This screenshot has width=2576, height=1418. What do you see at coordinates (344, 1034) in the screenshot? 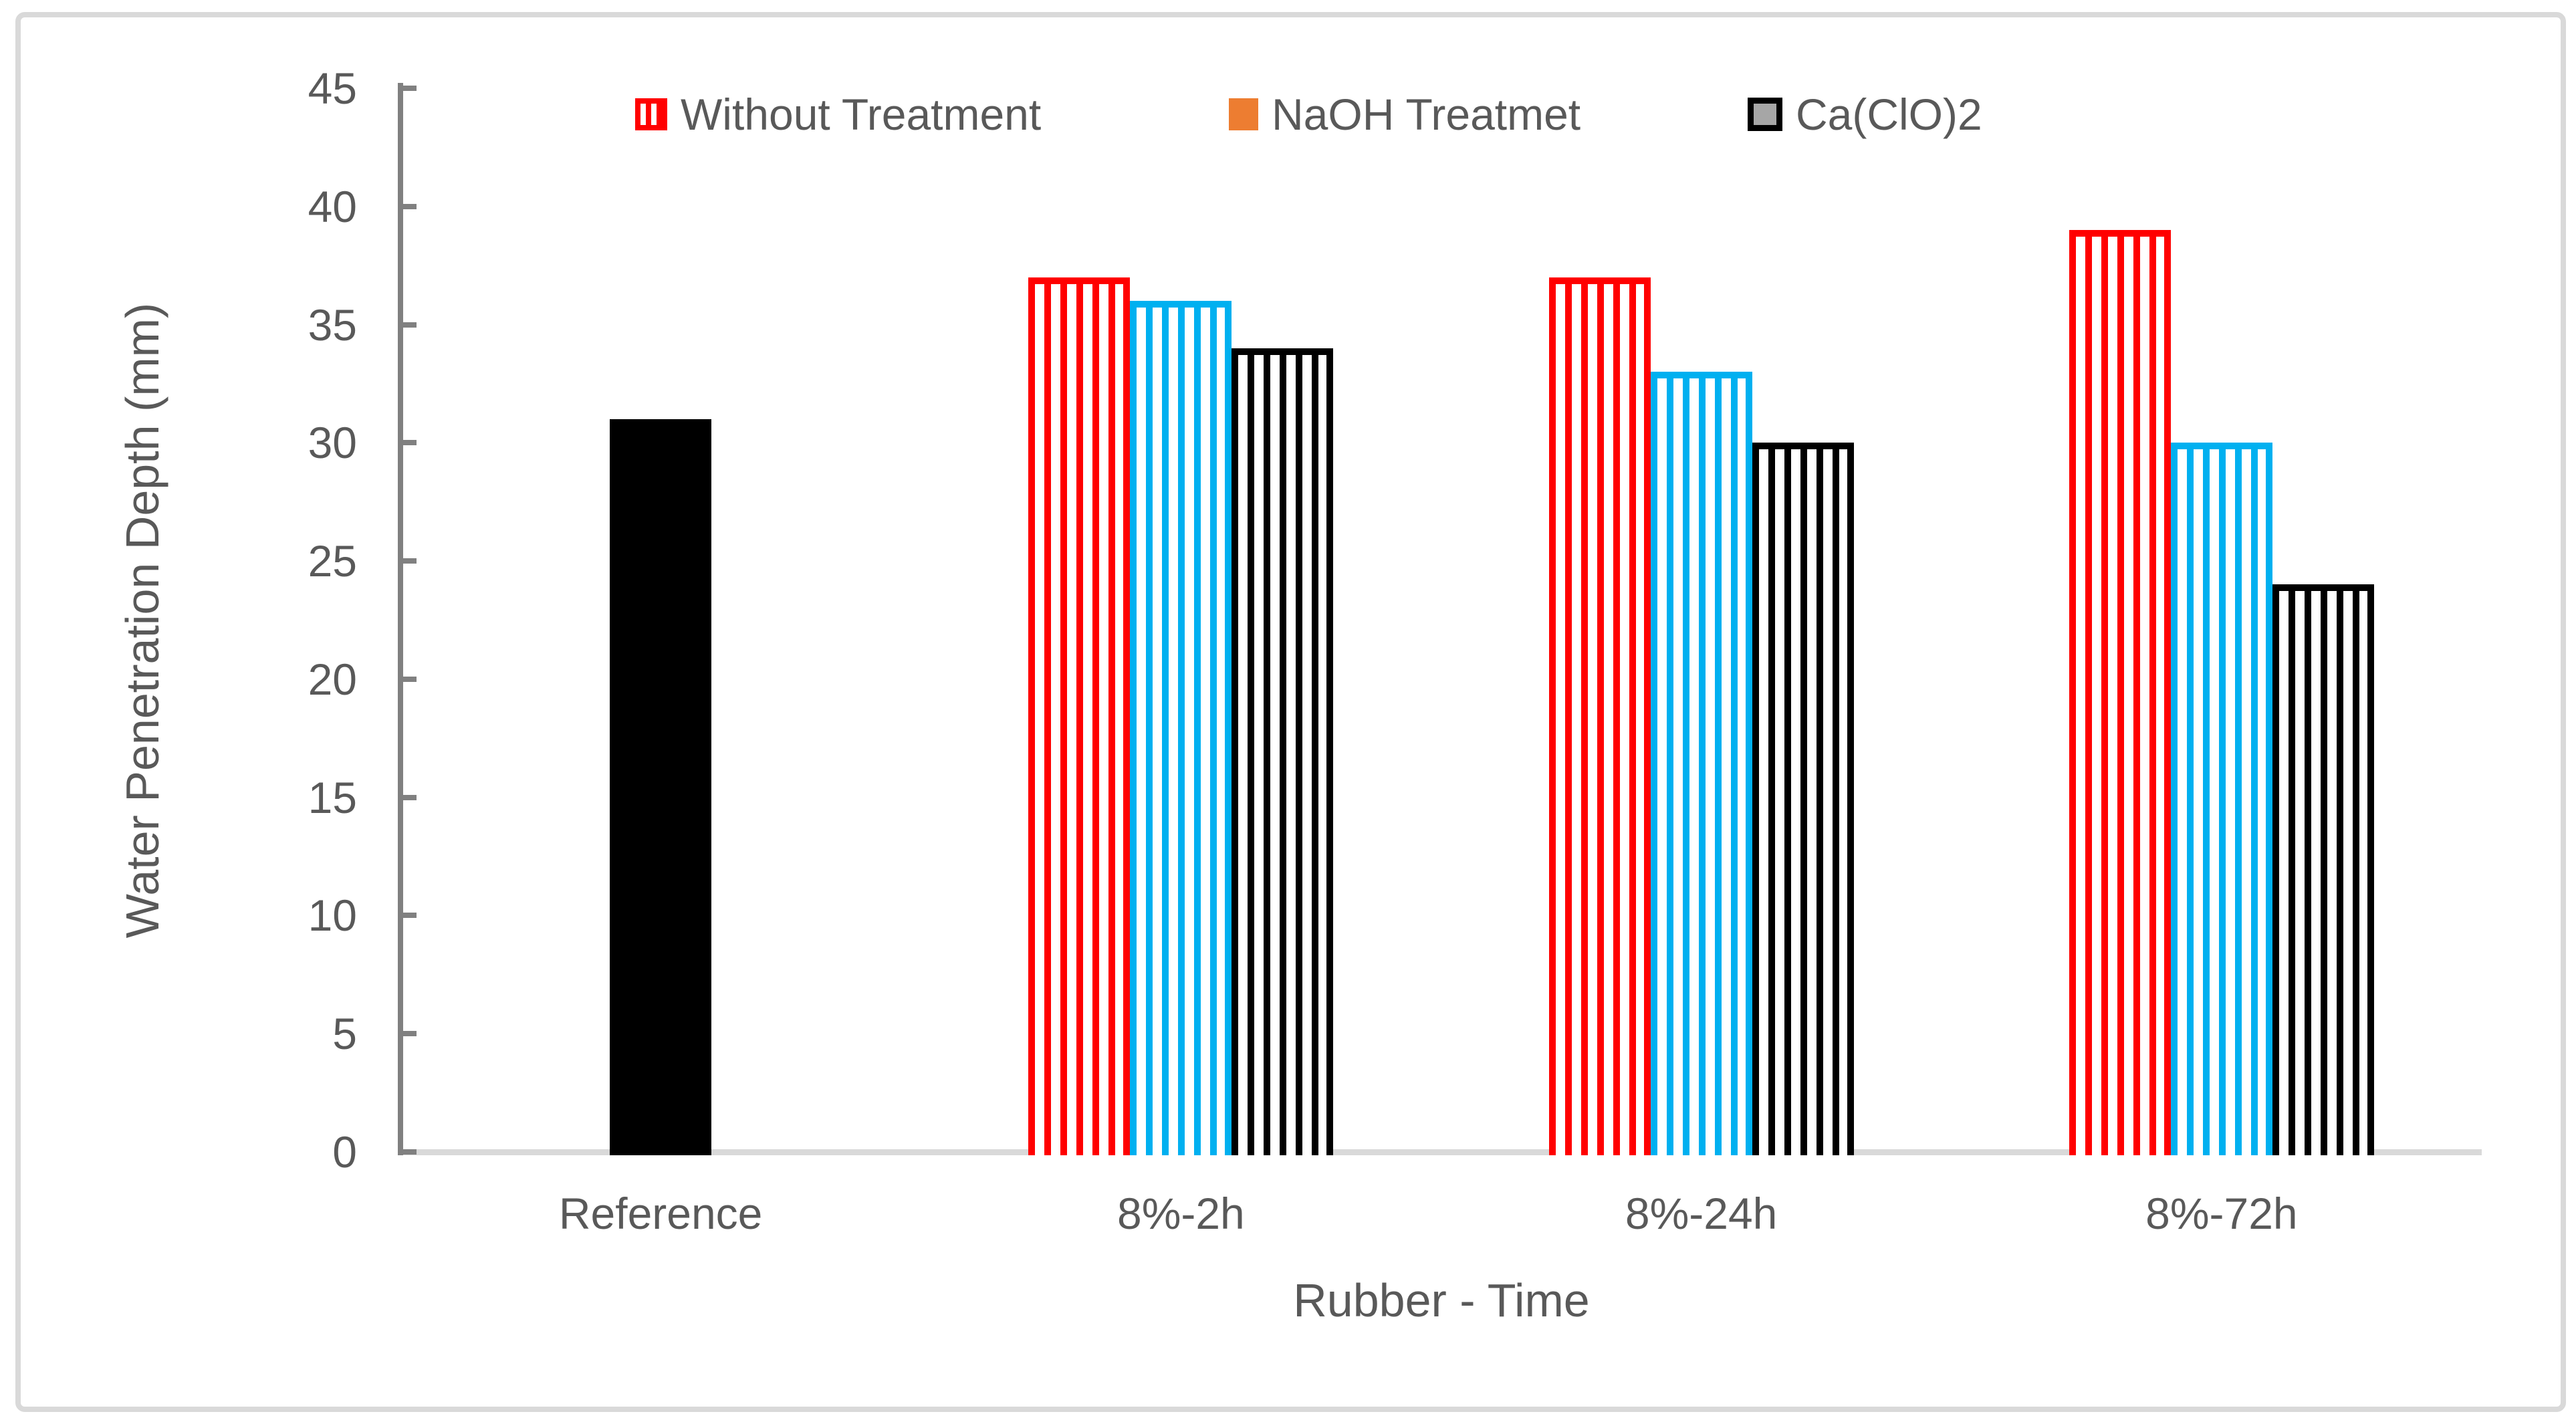
I see `y-tick-label: 5` at bounding box center [344, 1034].